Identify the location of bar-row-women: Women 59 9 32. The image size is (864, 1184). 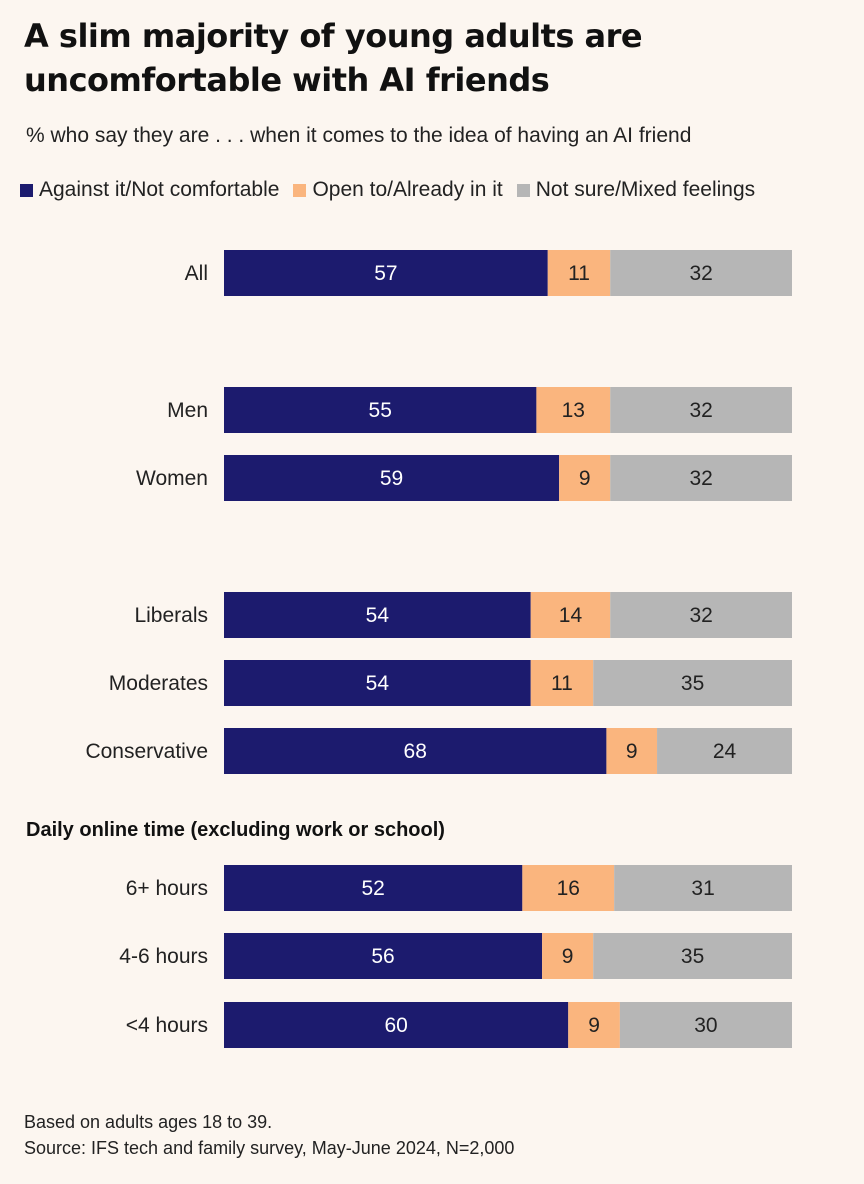
(464, 478).